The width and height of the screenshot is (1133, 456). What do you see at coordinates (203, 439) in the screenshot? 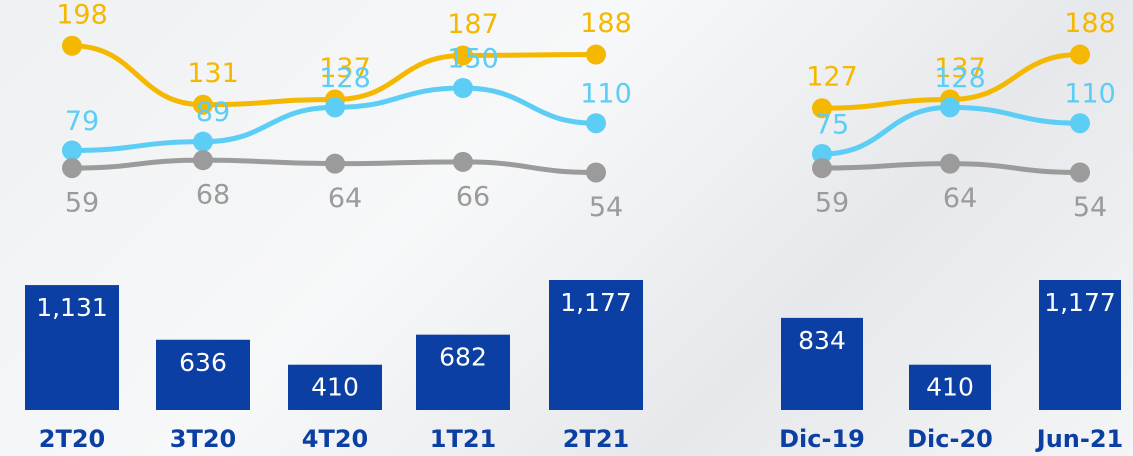
I see `x-tick-label: 3T20` at bounding box center [203, 439].